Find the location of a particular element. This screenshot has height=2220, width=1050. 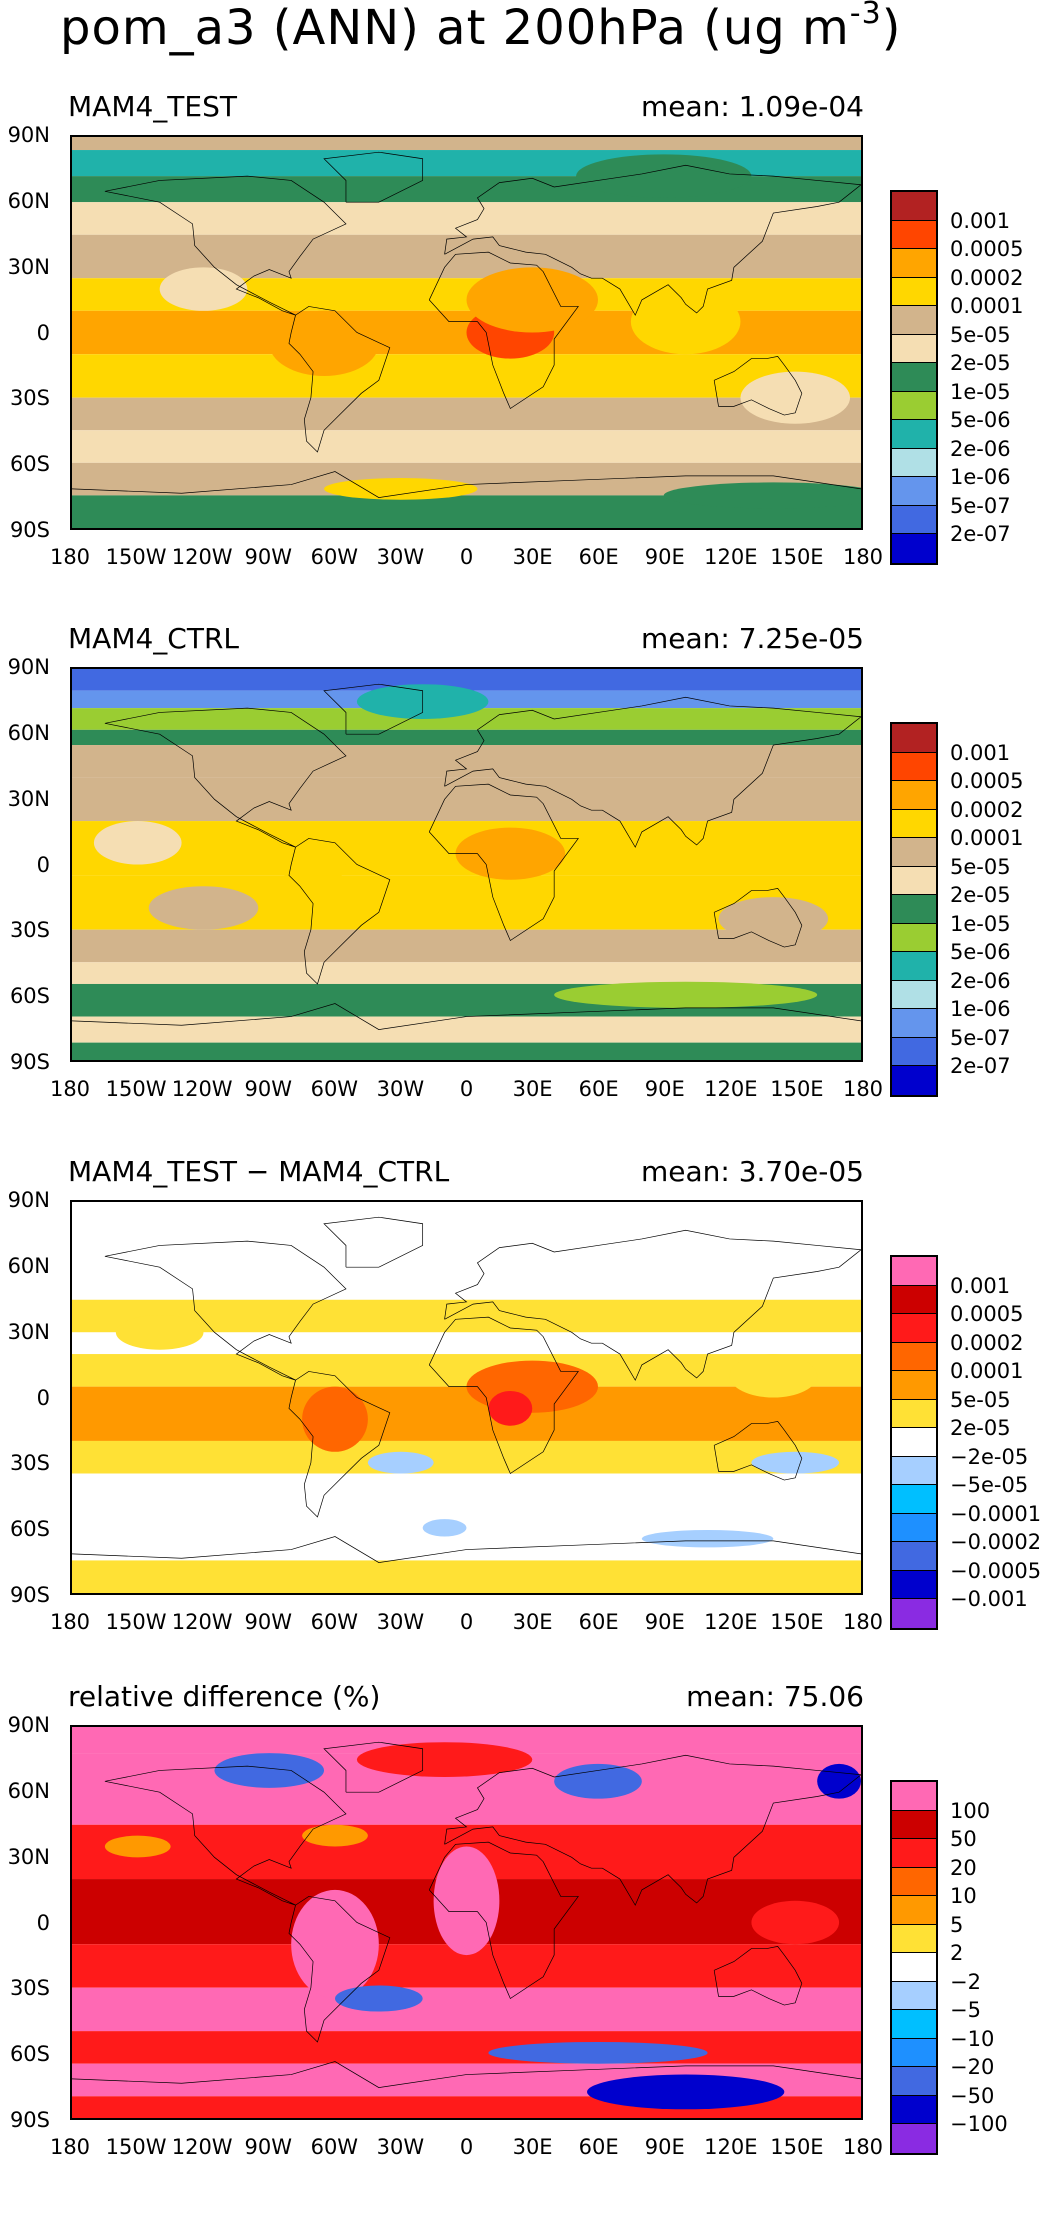

colorbar-label: −2e-05 is located at coordinates (989, 1456).